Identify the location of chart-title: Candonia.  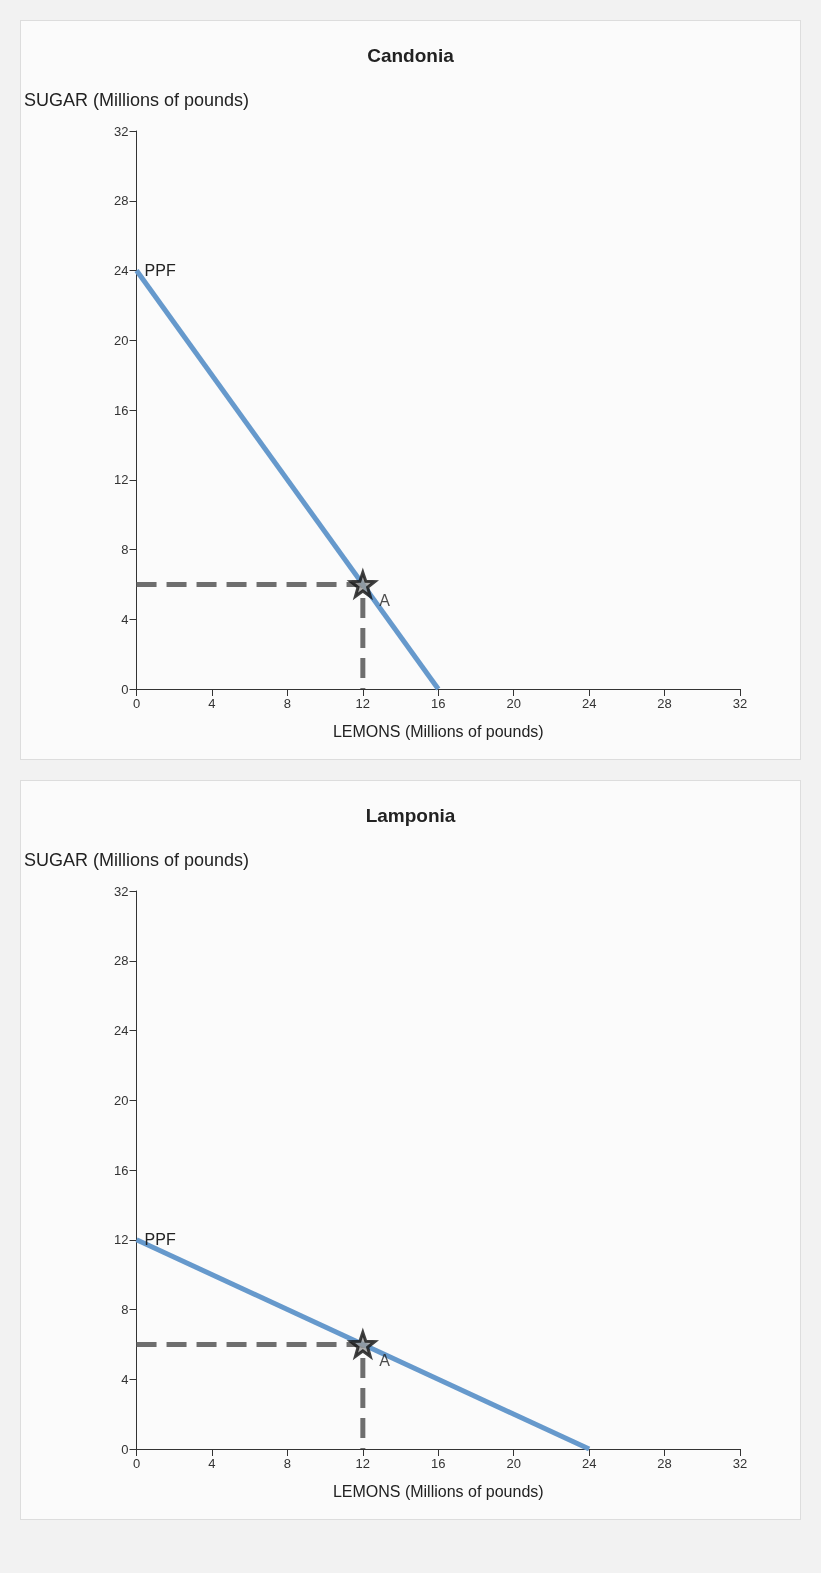
(411, 55).